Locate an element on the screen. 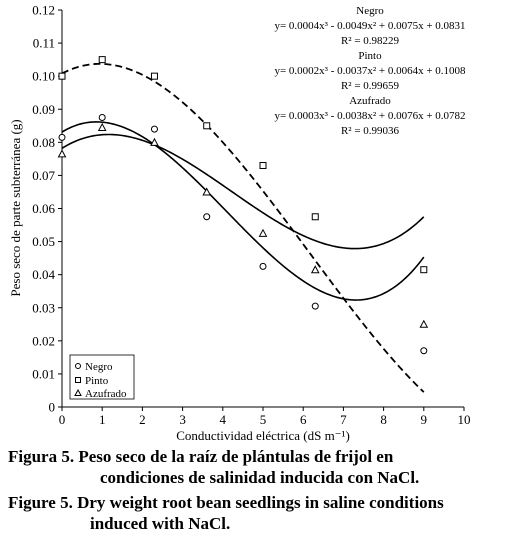 The image size is (513, 545). x-tick-label: 9 is located at coordinates (424, 419).